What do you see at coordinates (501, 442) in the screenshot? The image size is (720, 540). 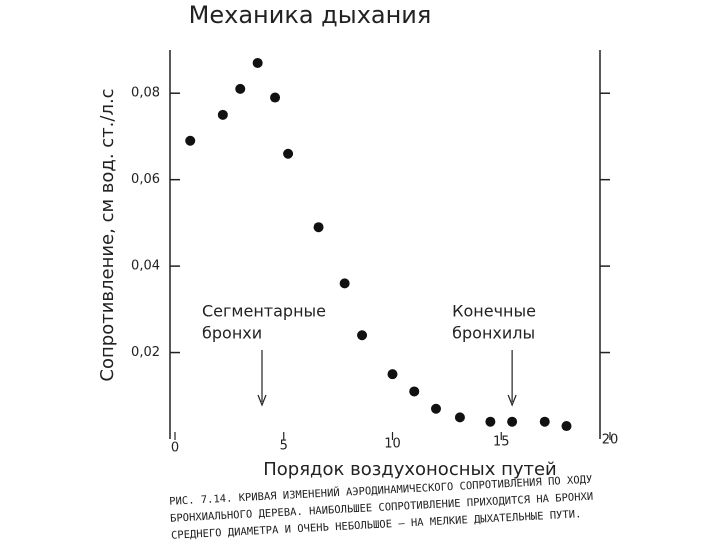 I see `x-tick-label: 15` at bounding box center [501, 442].